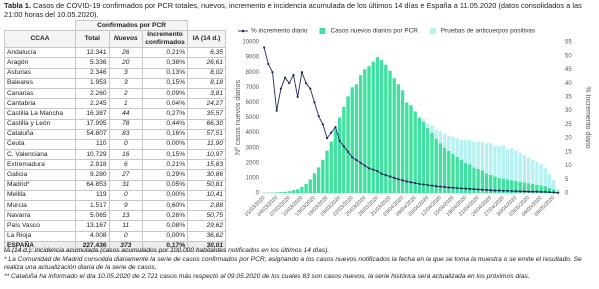 This screenshot has height=289, width=599. What do you see at coordinates (253, 58) in the screenshot?
I see `y-tick-label: 9000` at bounding box center [253, 58].